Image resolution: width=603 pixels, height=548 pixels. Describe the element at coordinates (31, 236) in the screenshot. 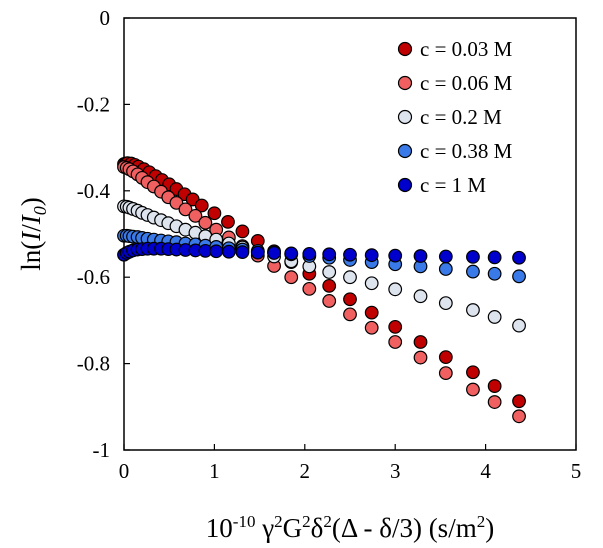

I see `y-title-italic: I` at that location.